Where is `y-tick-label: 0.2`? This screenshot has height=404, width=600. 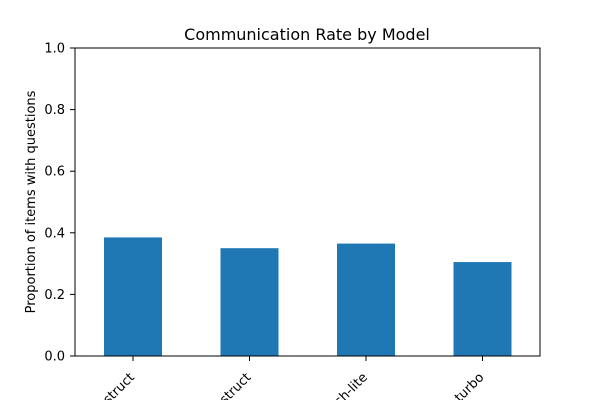 y-tick-label: 0.2 is located at coordinates (54, 295).